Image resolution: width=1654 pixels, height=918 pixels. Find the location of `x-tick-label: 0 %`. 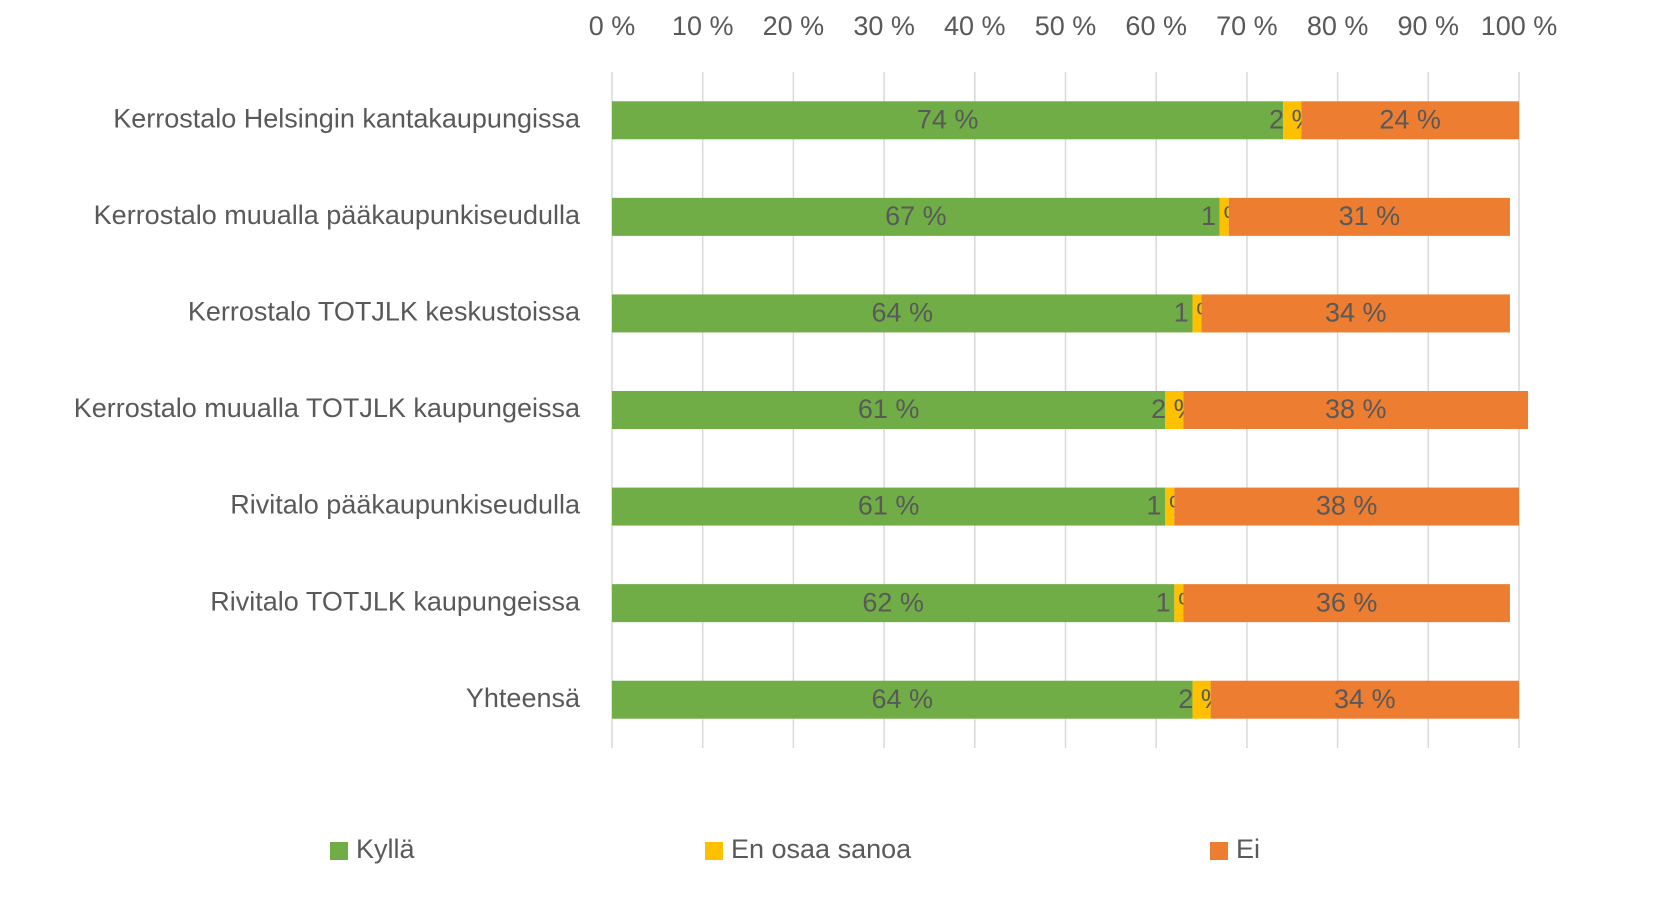

x-tick-label: 0 % is located at coordinates (612, 26).